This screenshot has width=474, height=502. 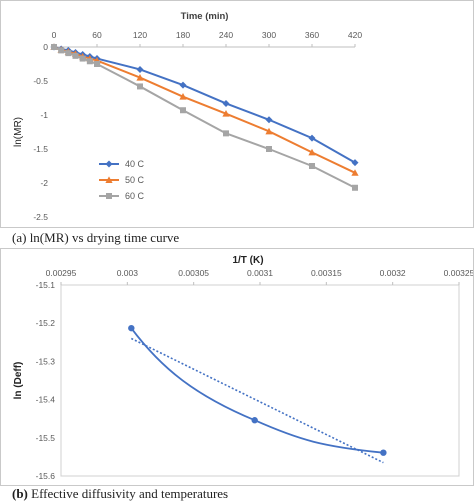 What do you see at coordinates (326, 273) in the screenshot?
I see `x-tick-label: 0.00315` at bounding box center [326, 273].